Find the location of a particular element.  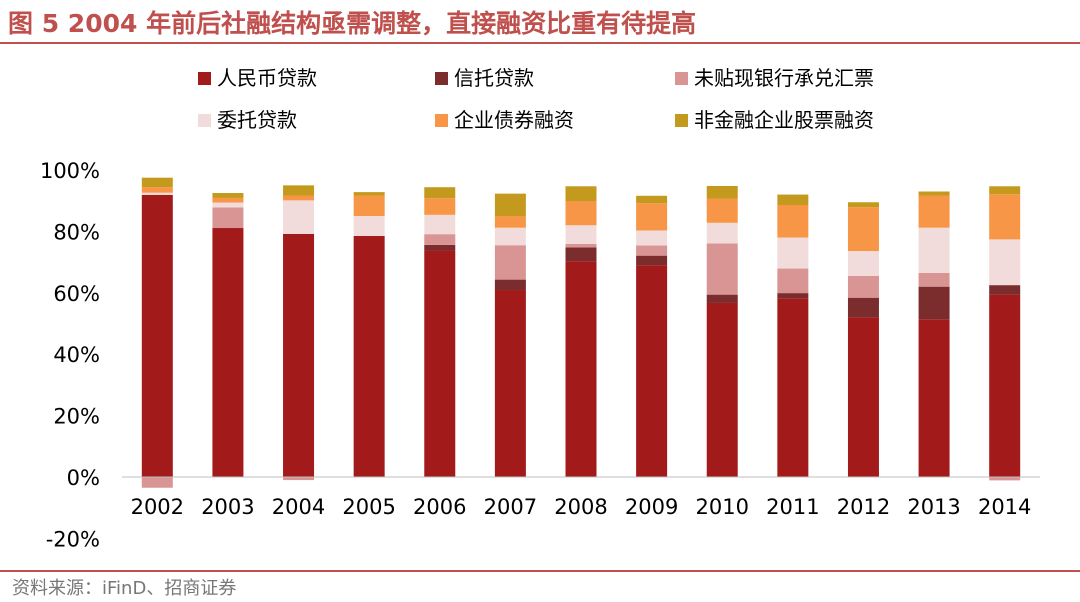

x-tick-label: 2013 is located at coordinates (933, 507).